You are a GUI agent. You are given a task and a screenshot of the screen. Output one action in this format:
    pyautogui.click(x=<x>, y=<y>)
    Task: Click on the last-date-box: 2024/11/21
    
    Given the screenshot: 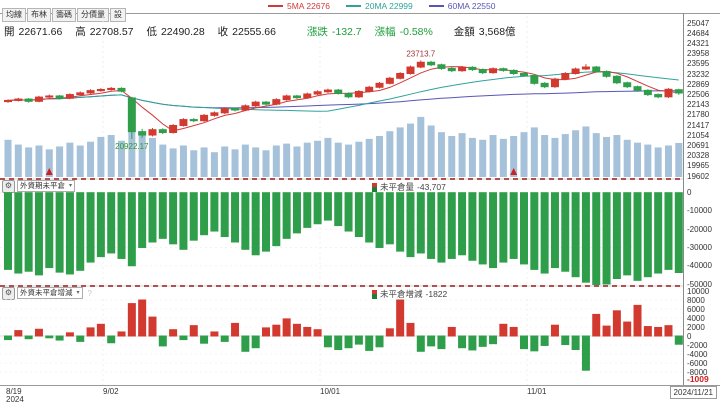 What is the action you would take?
    pyautogui.click(x=693, y=392)
    